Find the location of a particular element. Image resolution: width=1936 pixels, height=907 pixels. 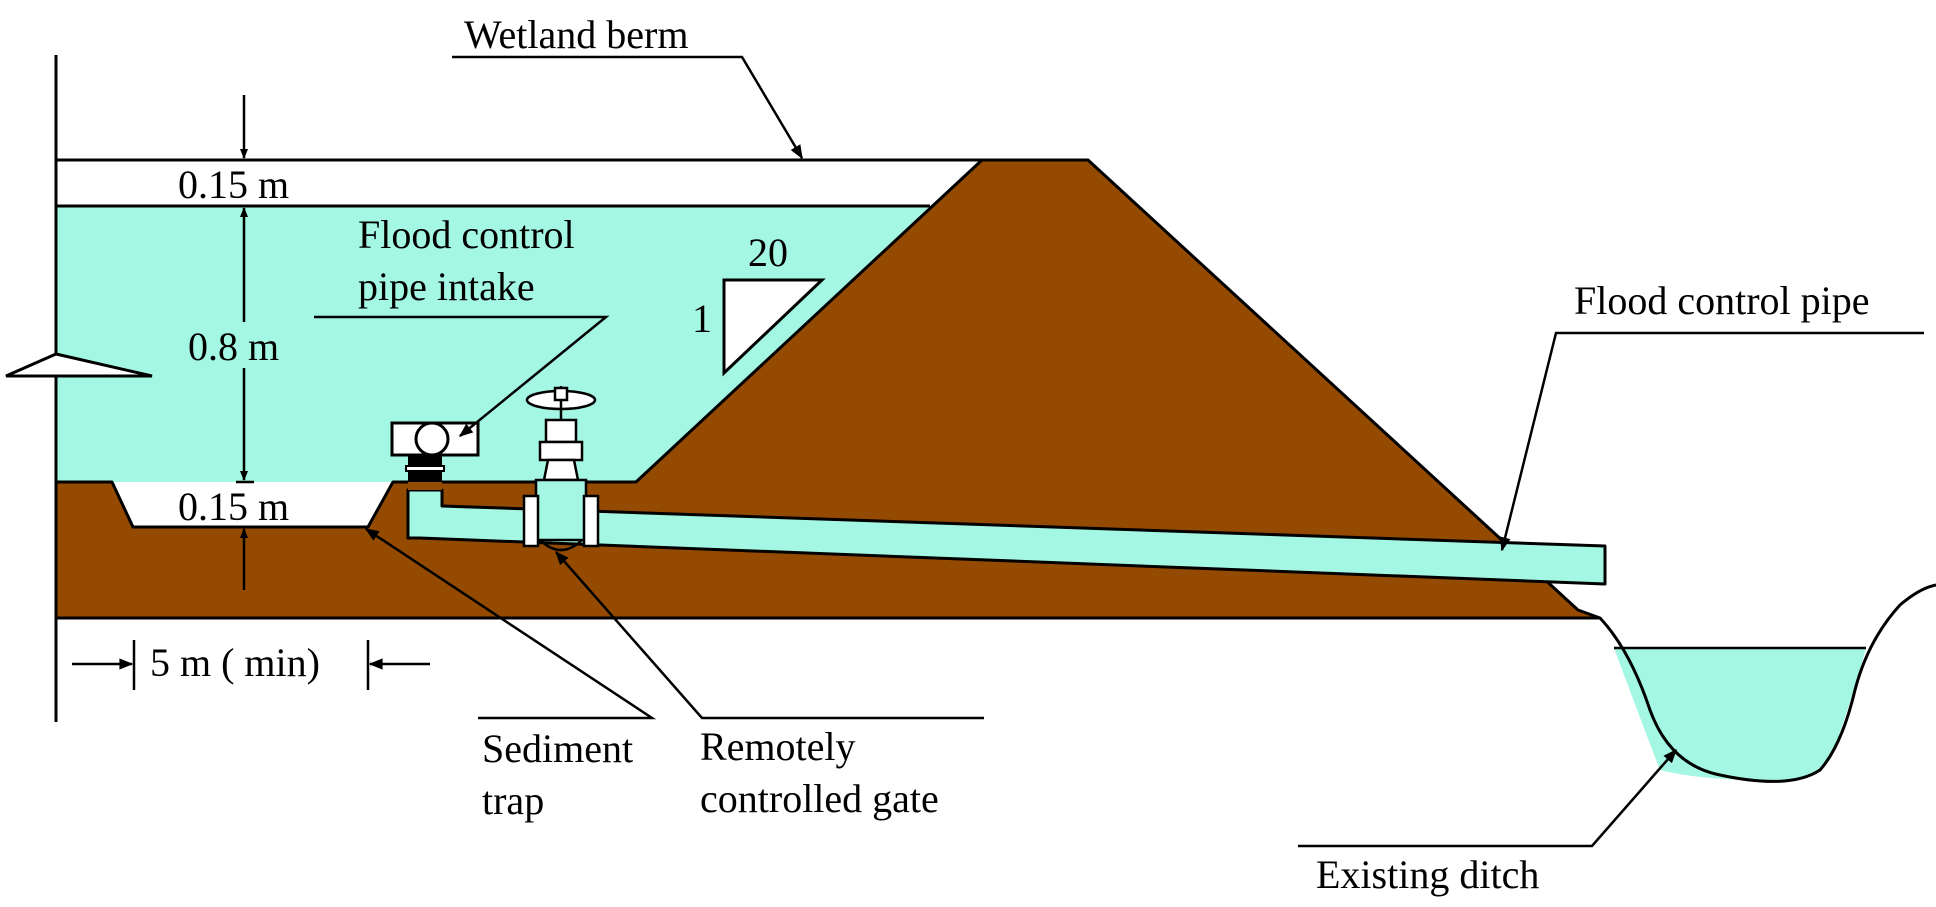

ditch-profile is located at coordinates (1767, 683).